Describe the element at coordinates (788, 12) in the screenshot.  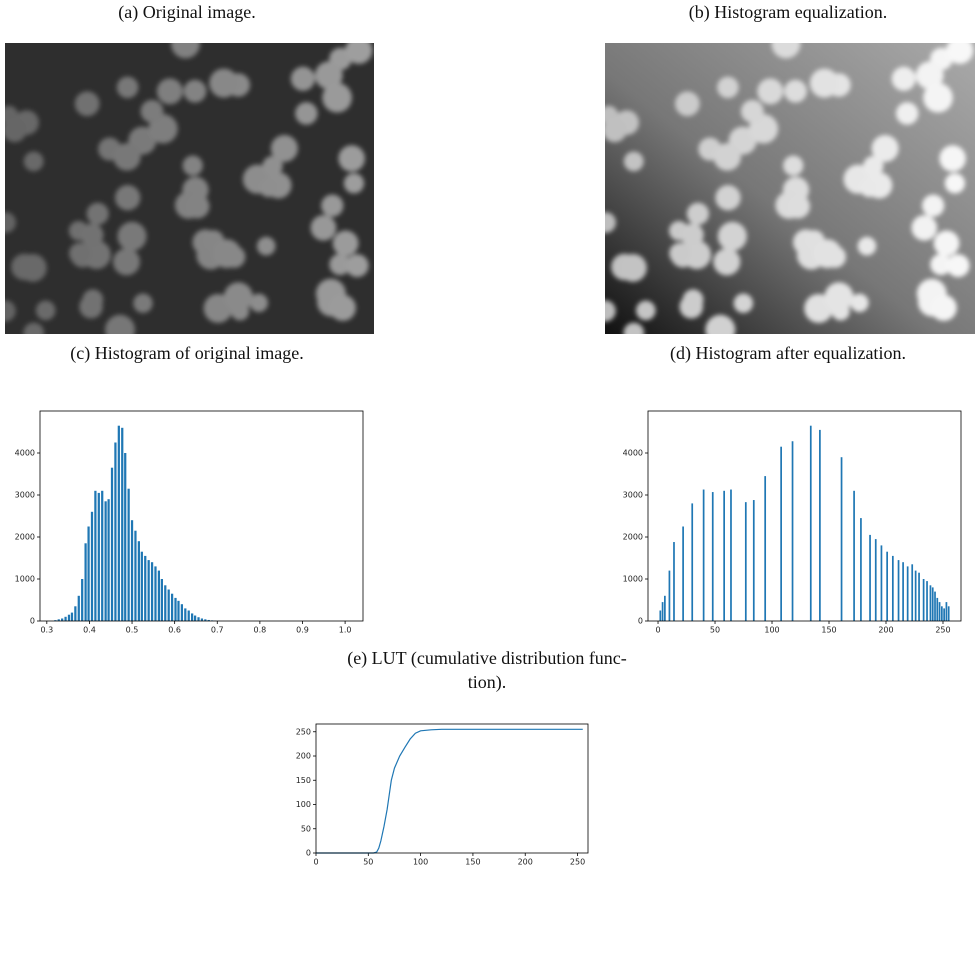
I see `image-caption: (b) Histogram equalization.` at that location.